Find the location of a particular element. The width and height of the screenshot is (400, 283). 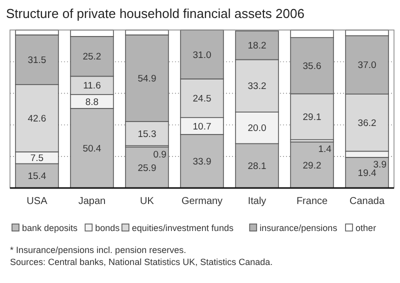

chart-title: Structure of private household financial assets 2006 is located at coordinates (155, 13).